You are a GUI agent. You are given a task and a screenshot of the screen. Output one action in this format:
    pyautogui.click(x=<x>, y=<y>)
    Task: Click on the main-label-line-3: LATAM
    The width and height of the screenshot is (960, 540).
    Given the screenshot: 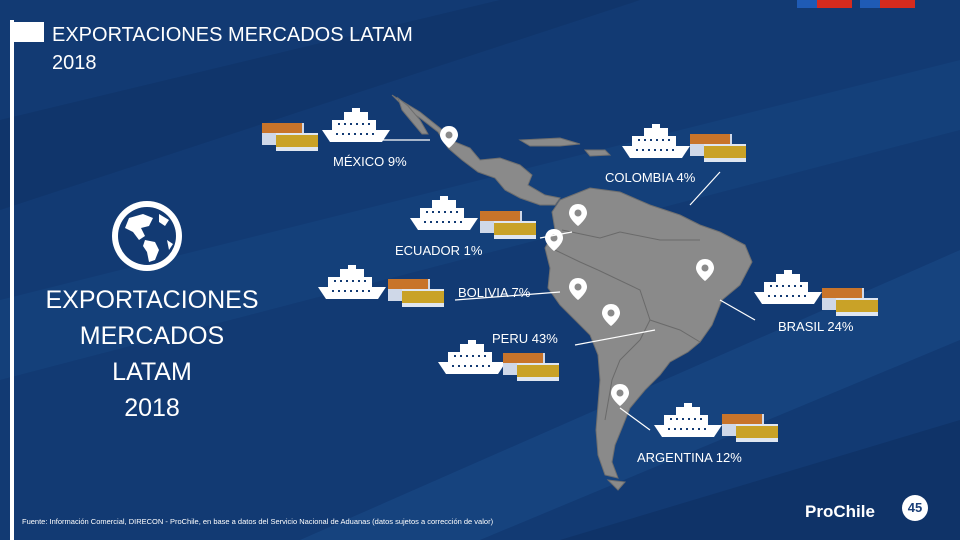 What is the action you would take?
    pyautogui.click(x=152, y=372)
    